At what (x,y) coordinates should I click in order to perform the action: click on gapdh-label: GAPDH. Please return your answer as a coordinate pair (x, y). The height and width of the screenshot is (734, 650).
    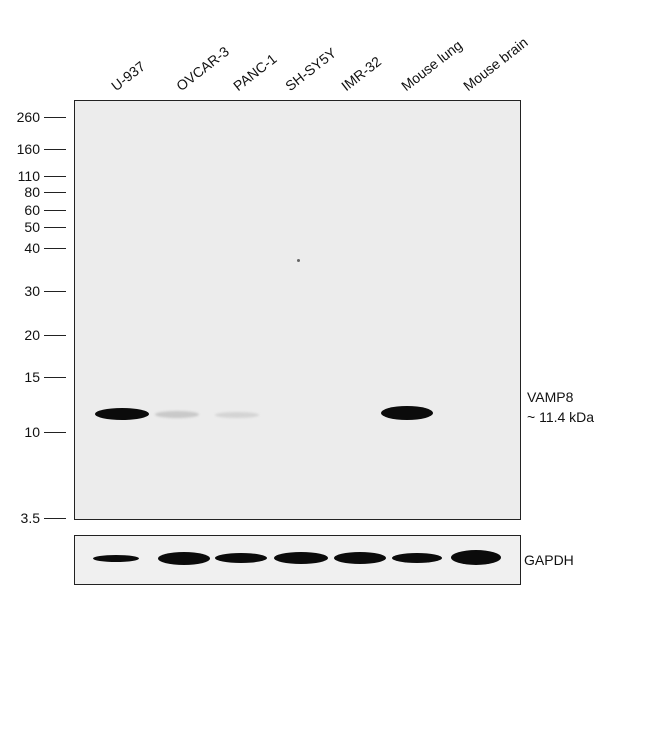
    Looking at the image, I should click on (549, 560).